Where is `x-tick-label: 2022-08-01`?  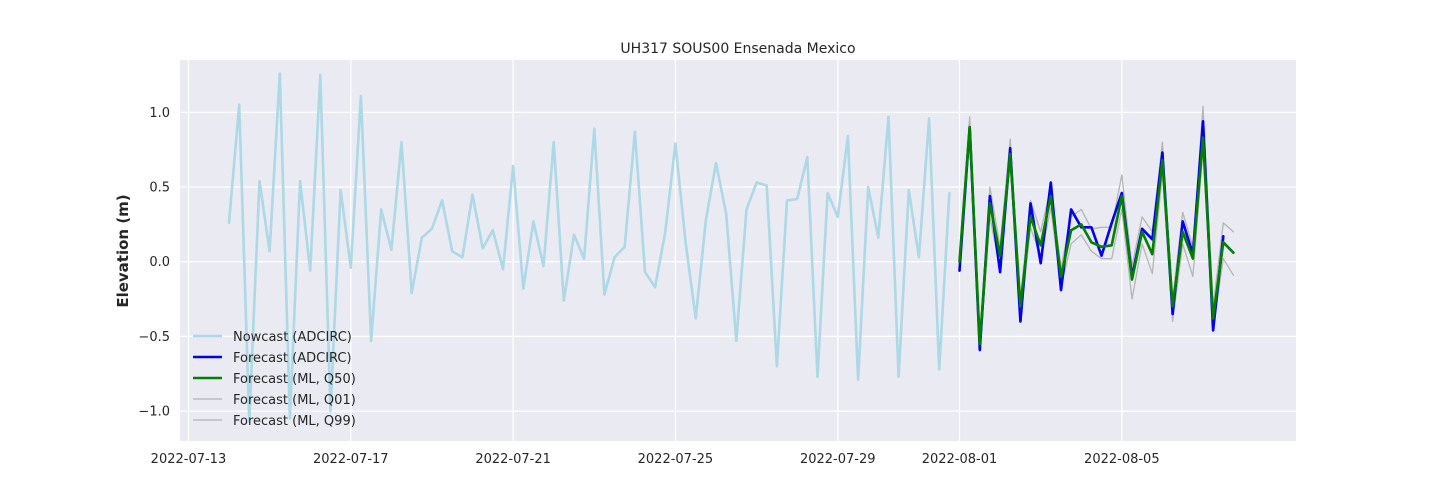 x-tick-label: 2022-08-01 is located at coordinates (960, 459).